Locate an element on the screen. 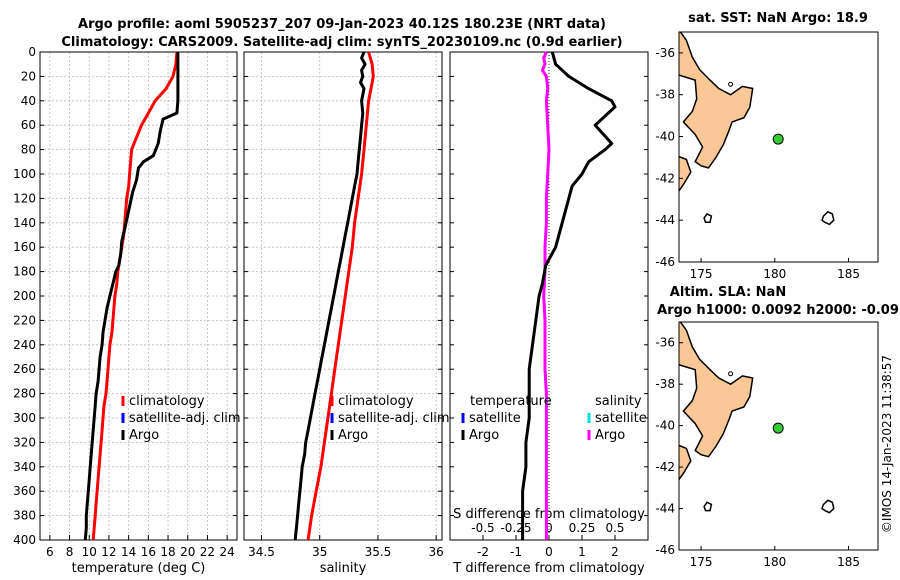 The width and height of the screenshot is (900, 580). timestamp-watermark: ©IMOS 14-Jan-2023 11:38:57 is located at coordinates (887, 444).